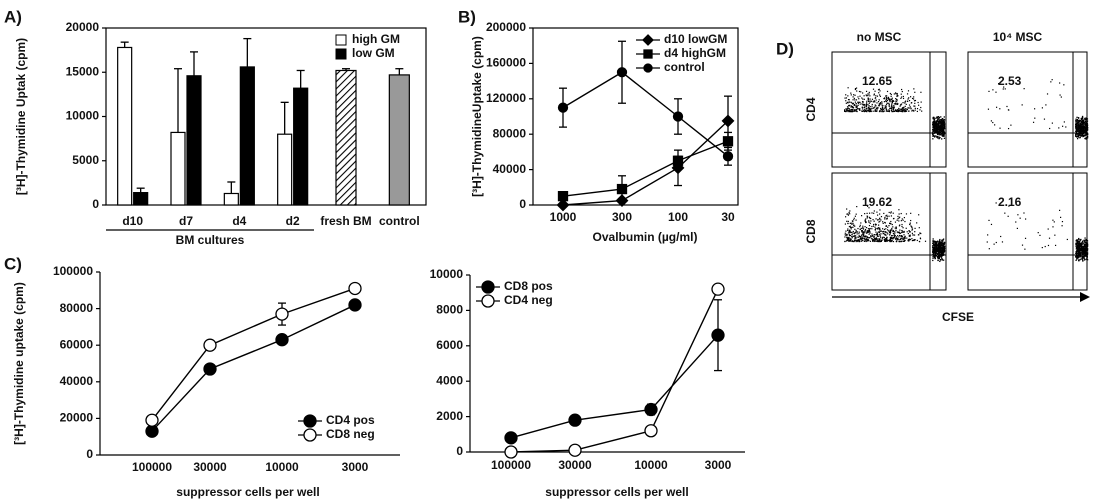 Image resolution: width=1102 pixels, height=503 pixels. I want to click on marker, so click(718, 289).